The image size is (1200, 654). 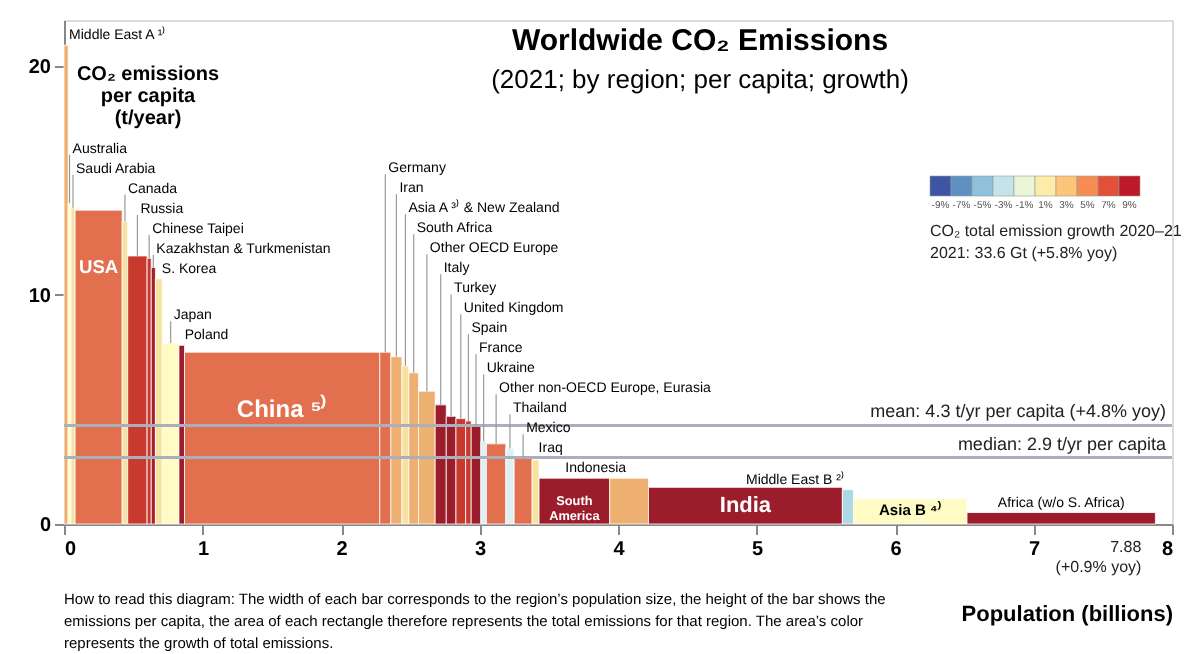 What do you see at coordinates (1067, 615) in the screenshot?
I see `x-axis-title: Population (billions)` at bounding box center [1067, 615].